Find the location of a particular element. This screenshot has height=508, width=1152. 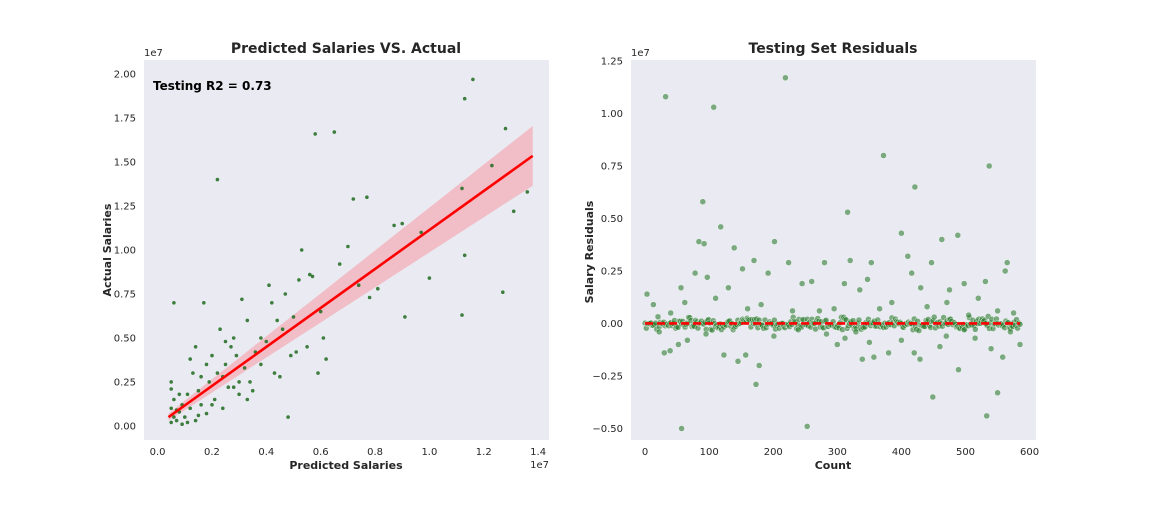

left-y-tick-label: 0.25 is located at coordinates (125, 382).